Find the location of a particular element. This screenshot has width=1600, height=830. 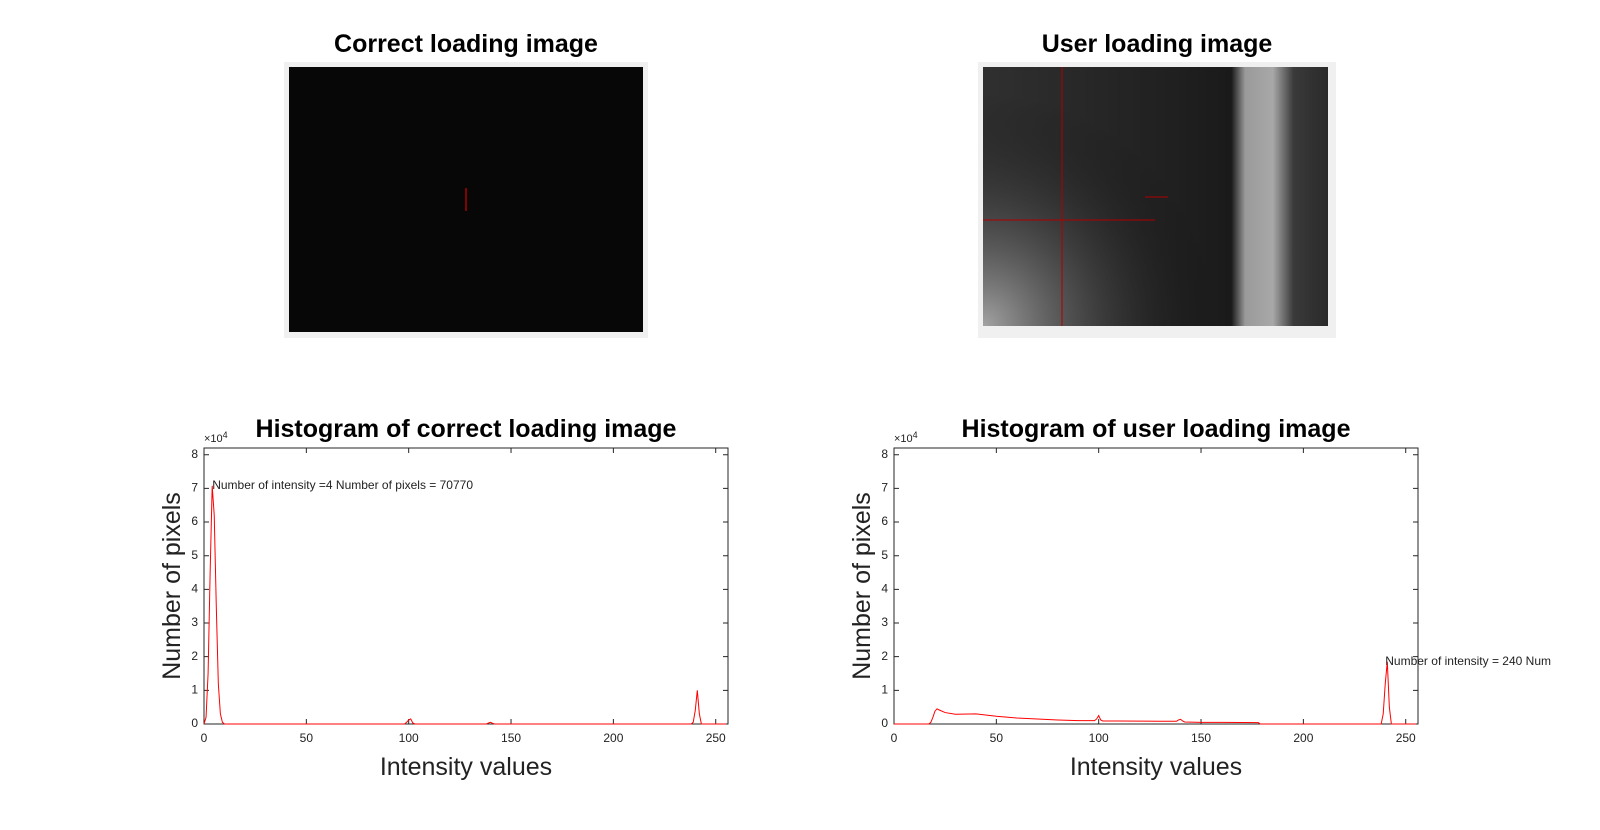

annotation: Number of intensity = 240 Num is located at coordinates (1468, 661).